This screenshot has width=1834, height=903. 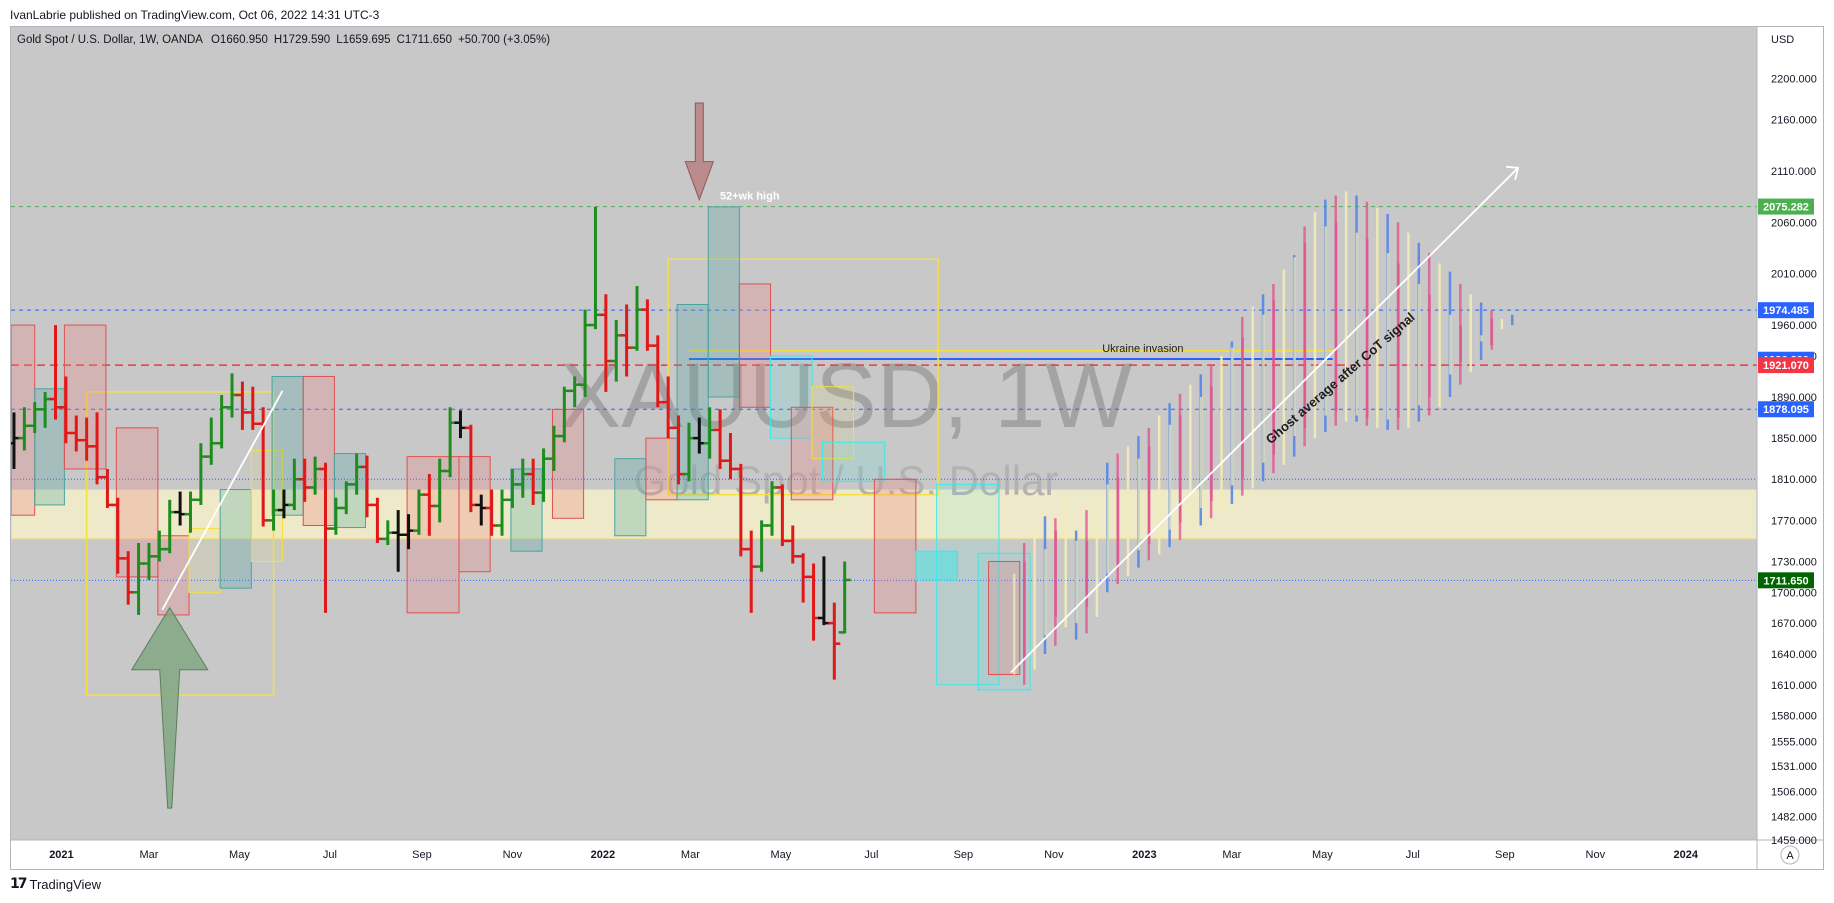 I want to click on x-tick-label-17: Nov, so click(x=1596, y=855).